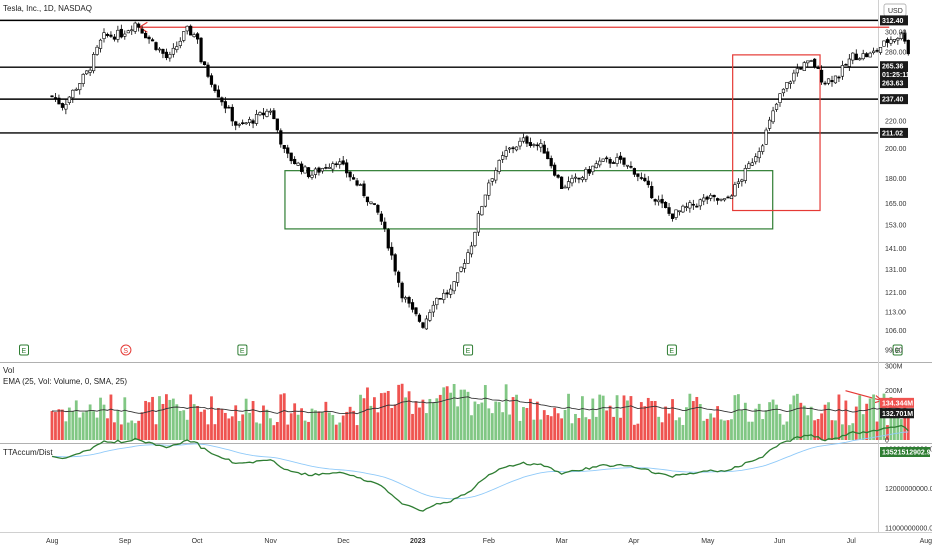 The height and width of the screenshot is (550, 932). What do you see at coordinates (480, 405) in the screenshot?
I see `volume-ema-line` at bounding box center [480, 405].